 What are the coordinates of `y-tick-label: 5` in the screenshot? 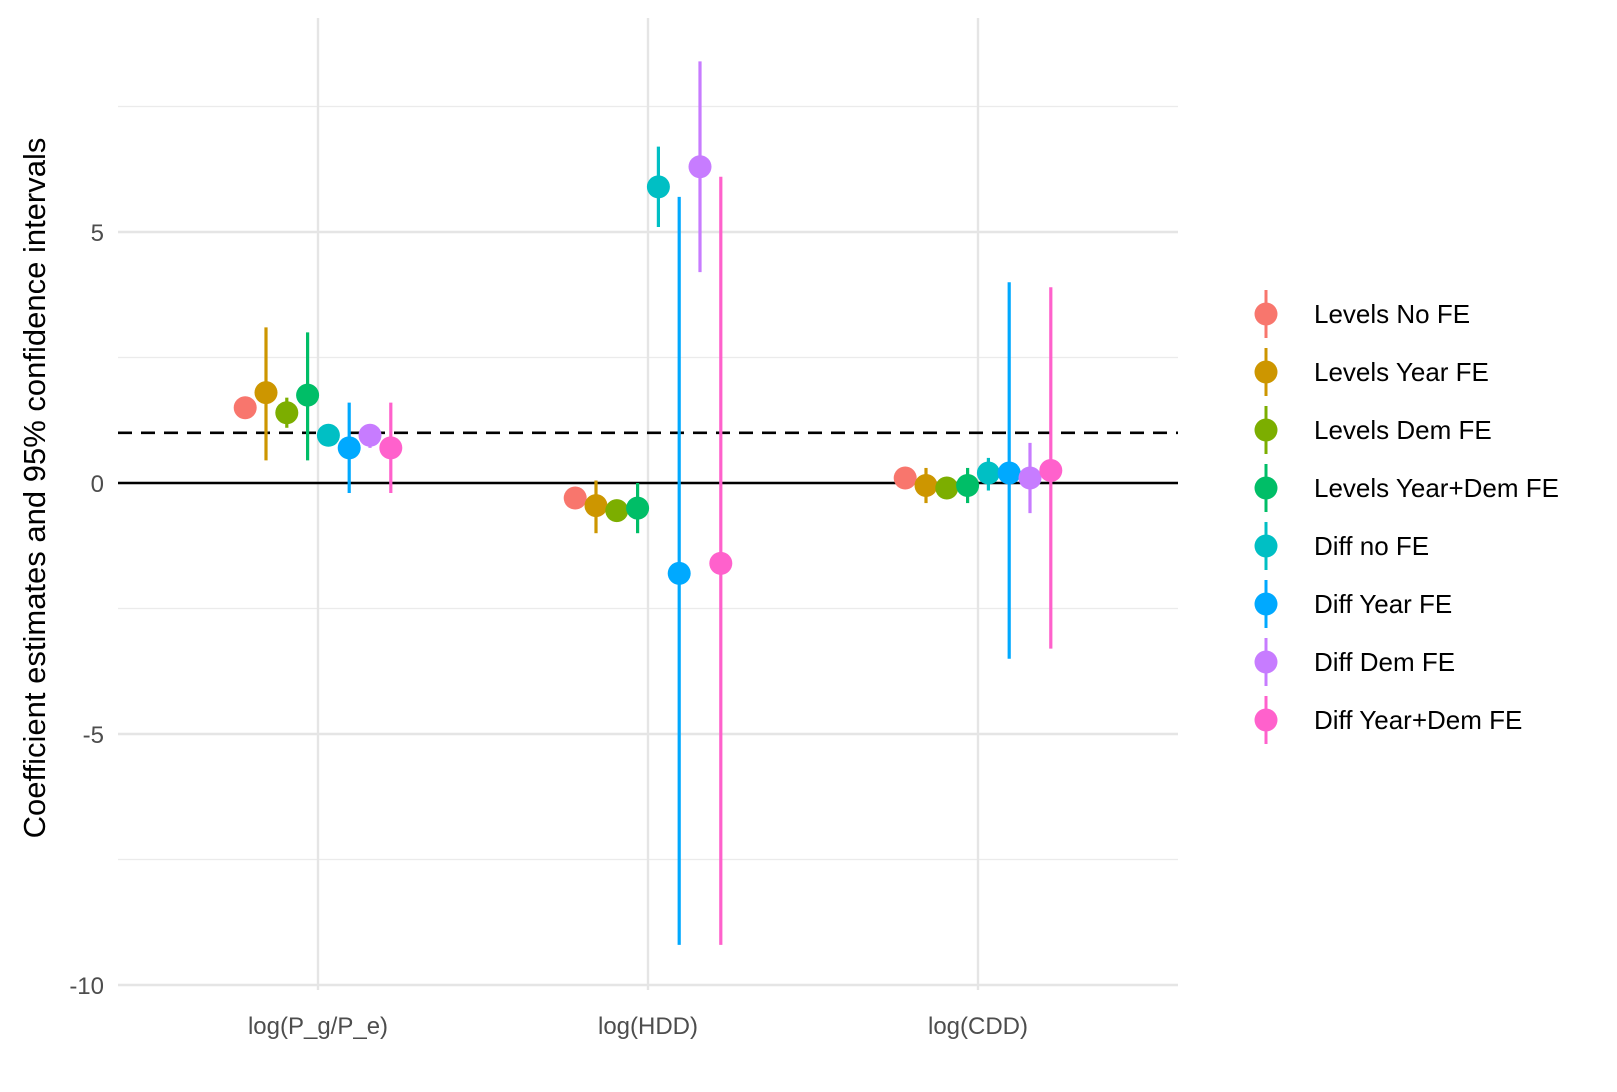 It's located at (97, 233).